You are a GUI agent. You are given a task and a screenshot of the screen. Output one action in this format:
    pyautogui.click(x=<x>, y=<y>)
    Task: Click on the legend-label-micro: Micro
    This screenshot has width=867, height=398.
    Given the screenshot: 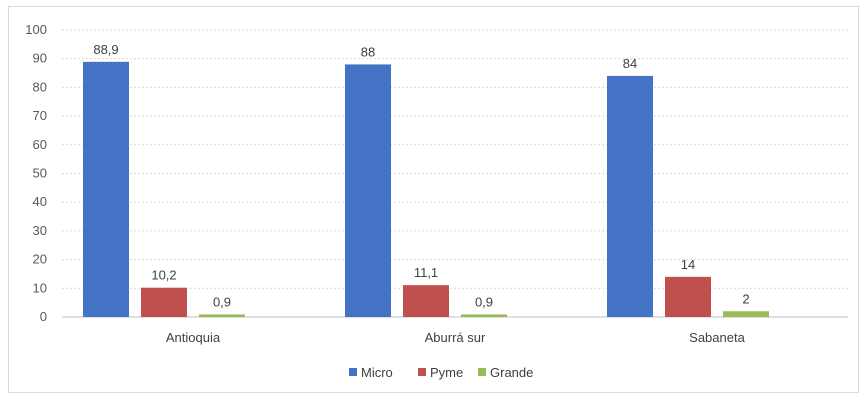 What is the action you would take?
    pyautogui.click(x=377, y=372)
    